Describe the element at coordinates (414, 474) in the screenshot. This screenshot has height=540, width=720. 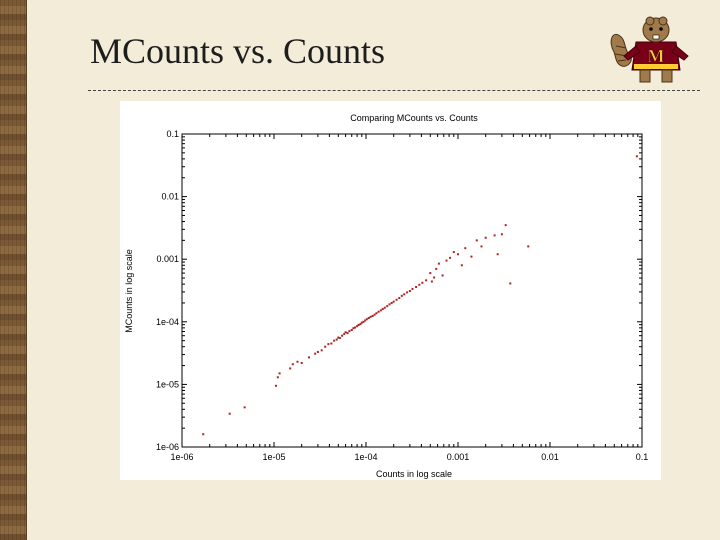
I see `x-axis-label: Counts in log scale` at that location.